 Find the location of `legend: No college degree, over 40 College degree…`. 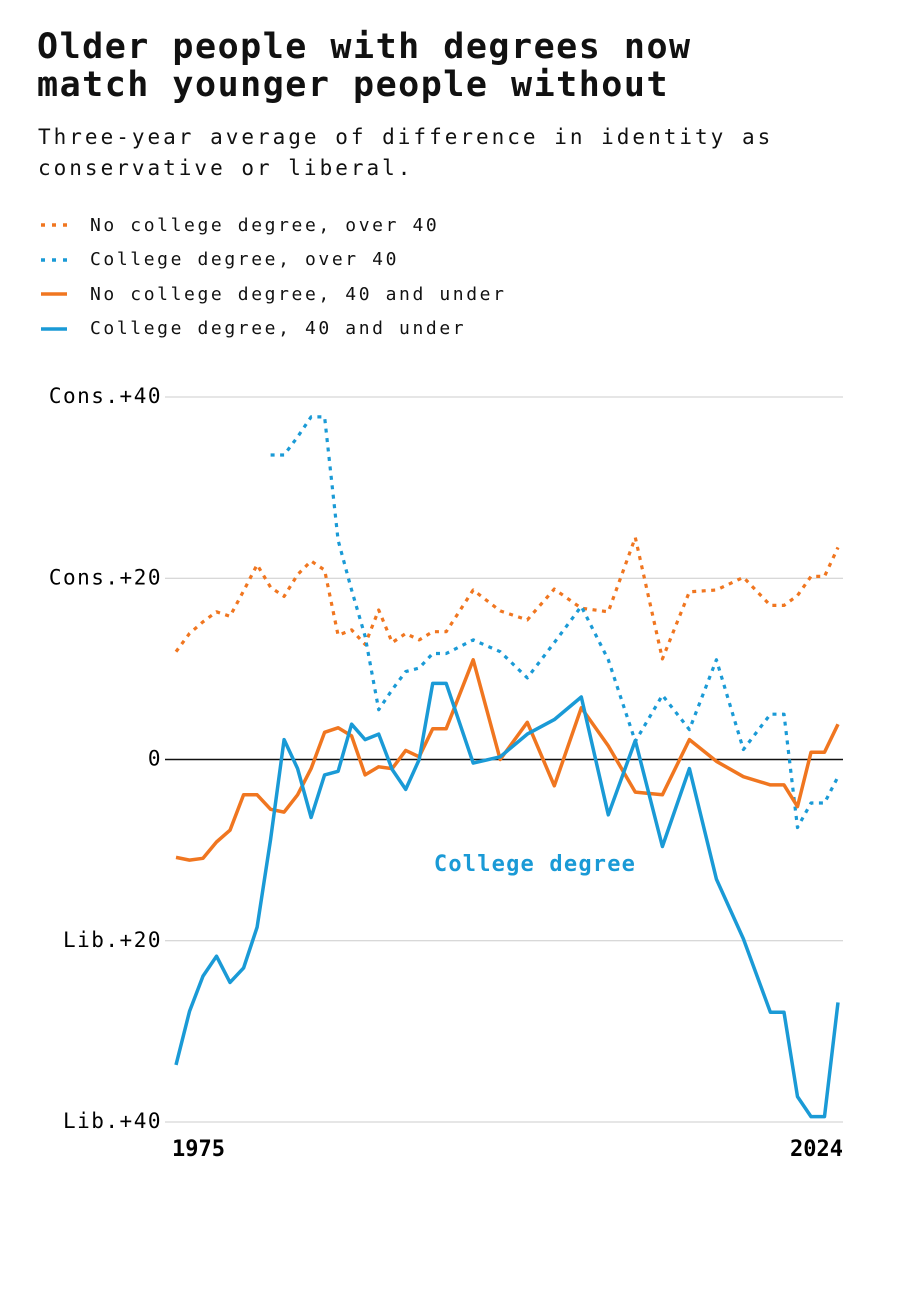

legend: No college degree, over 40 College degree… is located at coordinates (273, 277).